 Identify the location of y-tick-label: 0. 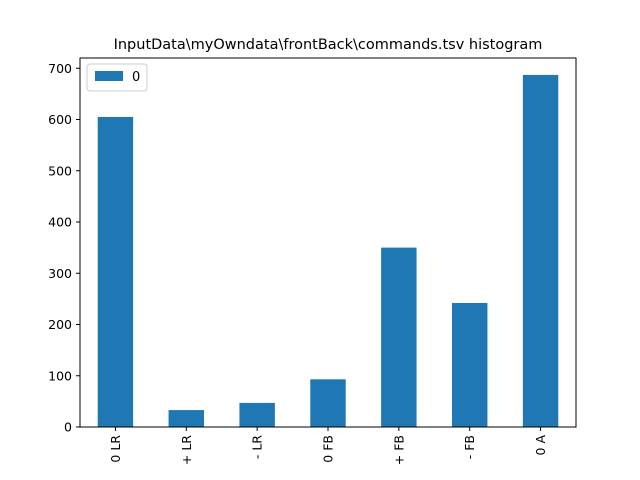
(68, 427).